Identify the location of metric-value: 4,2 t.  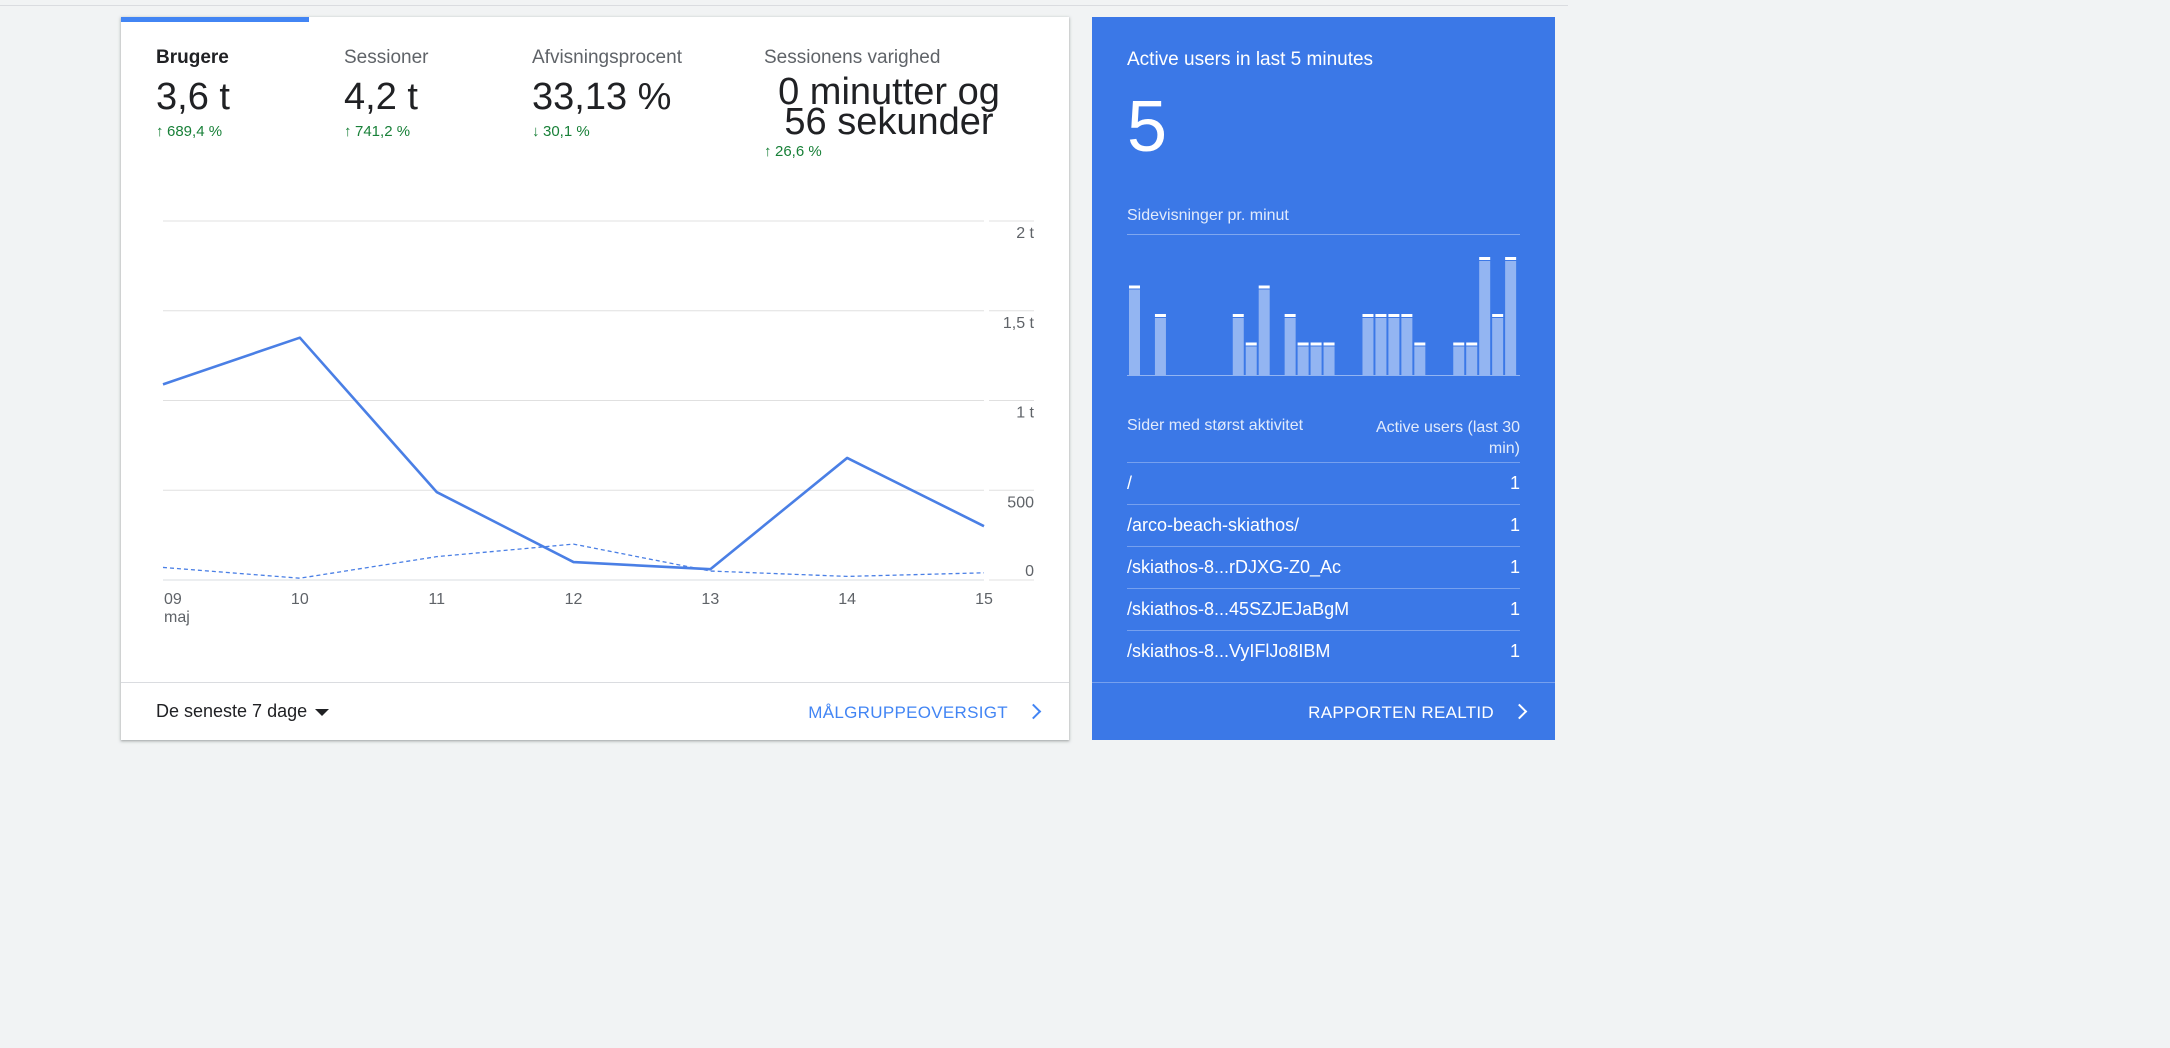
(381, 97).